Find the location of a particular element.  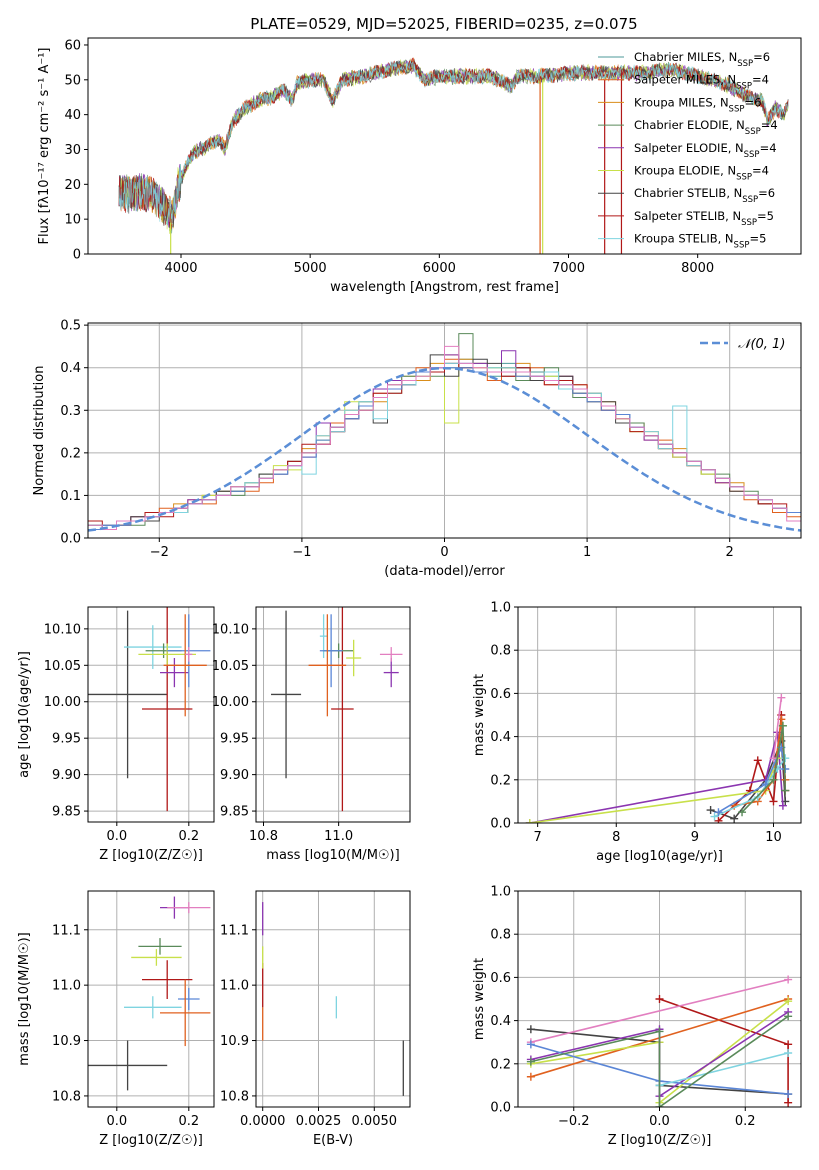

weight_vs_age-lines is located at coordinates (657, 758).